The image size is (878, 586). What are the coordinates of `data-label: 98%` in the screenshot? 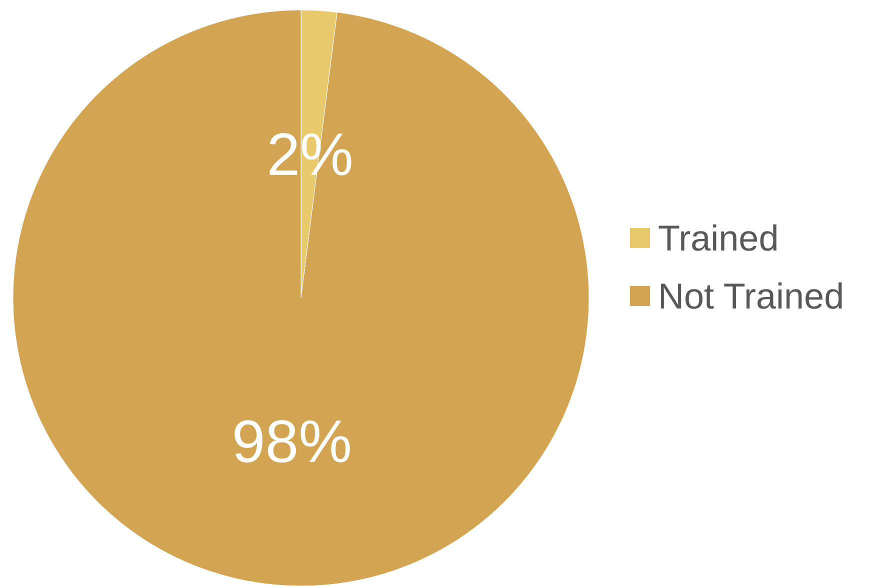 It's located at (292, 442).